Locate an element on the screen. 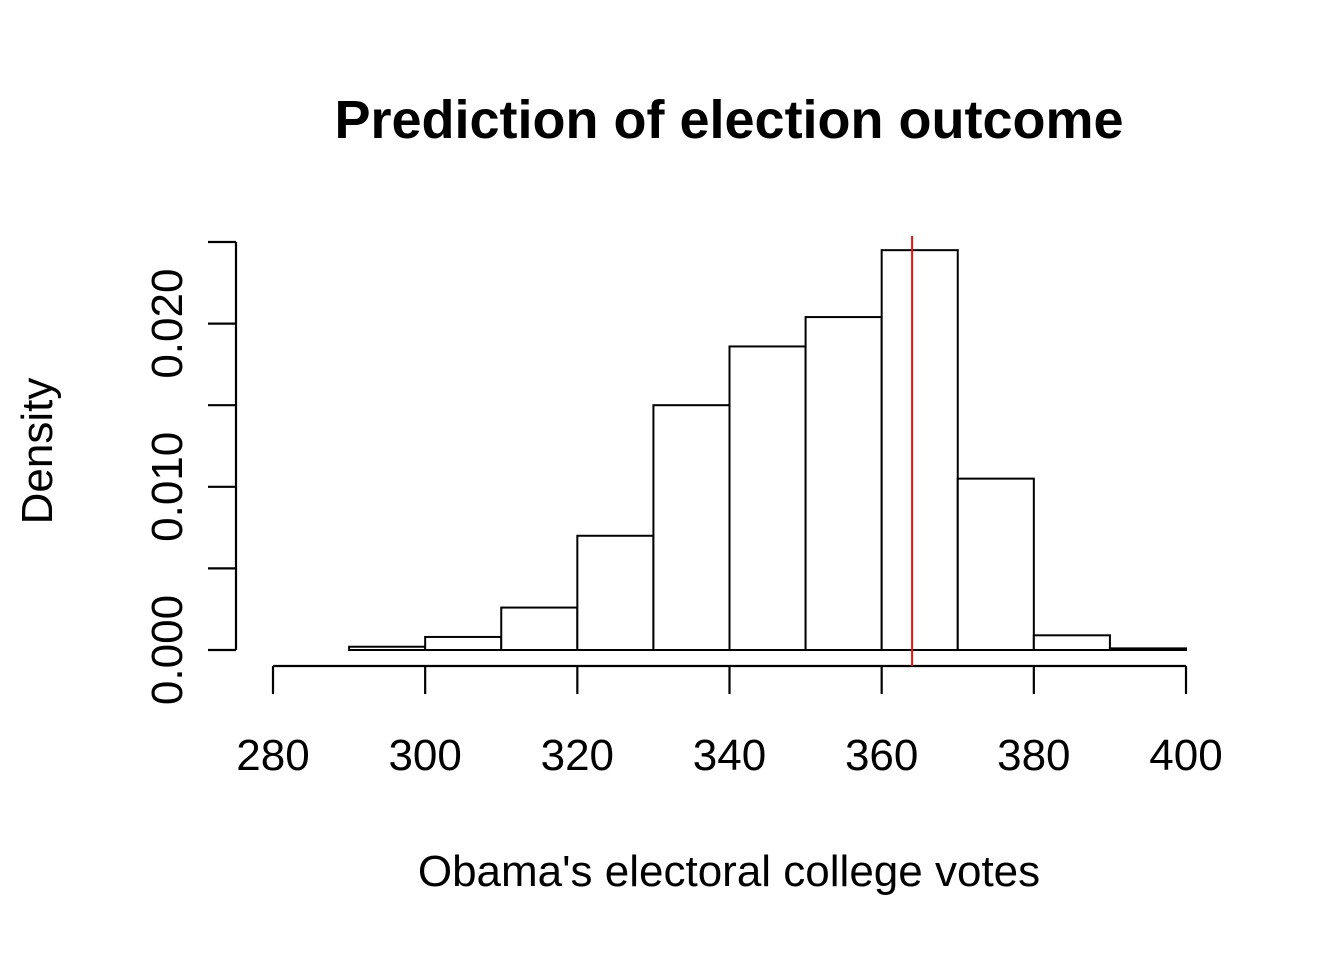 The image size is (1344, 960). y-tick-label: 0.020 is located at coordinates (167, 324).